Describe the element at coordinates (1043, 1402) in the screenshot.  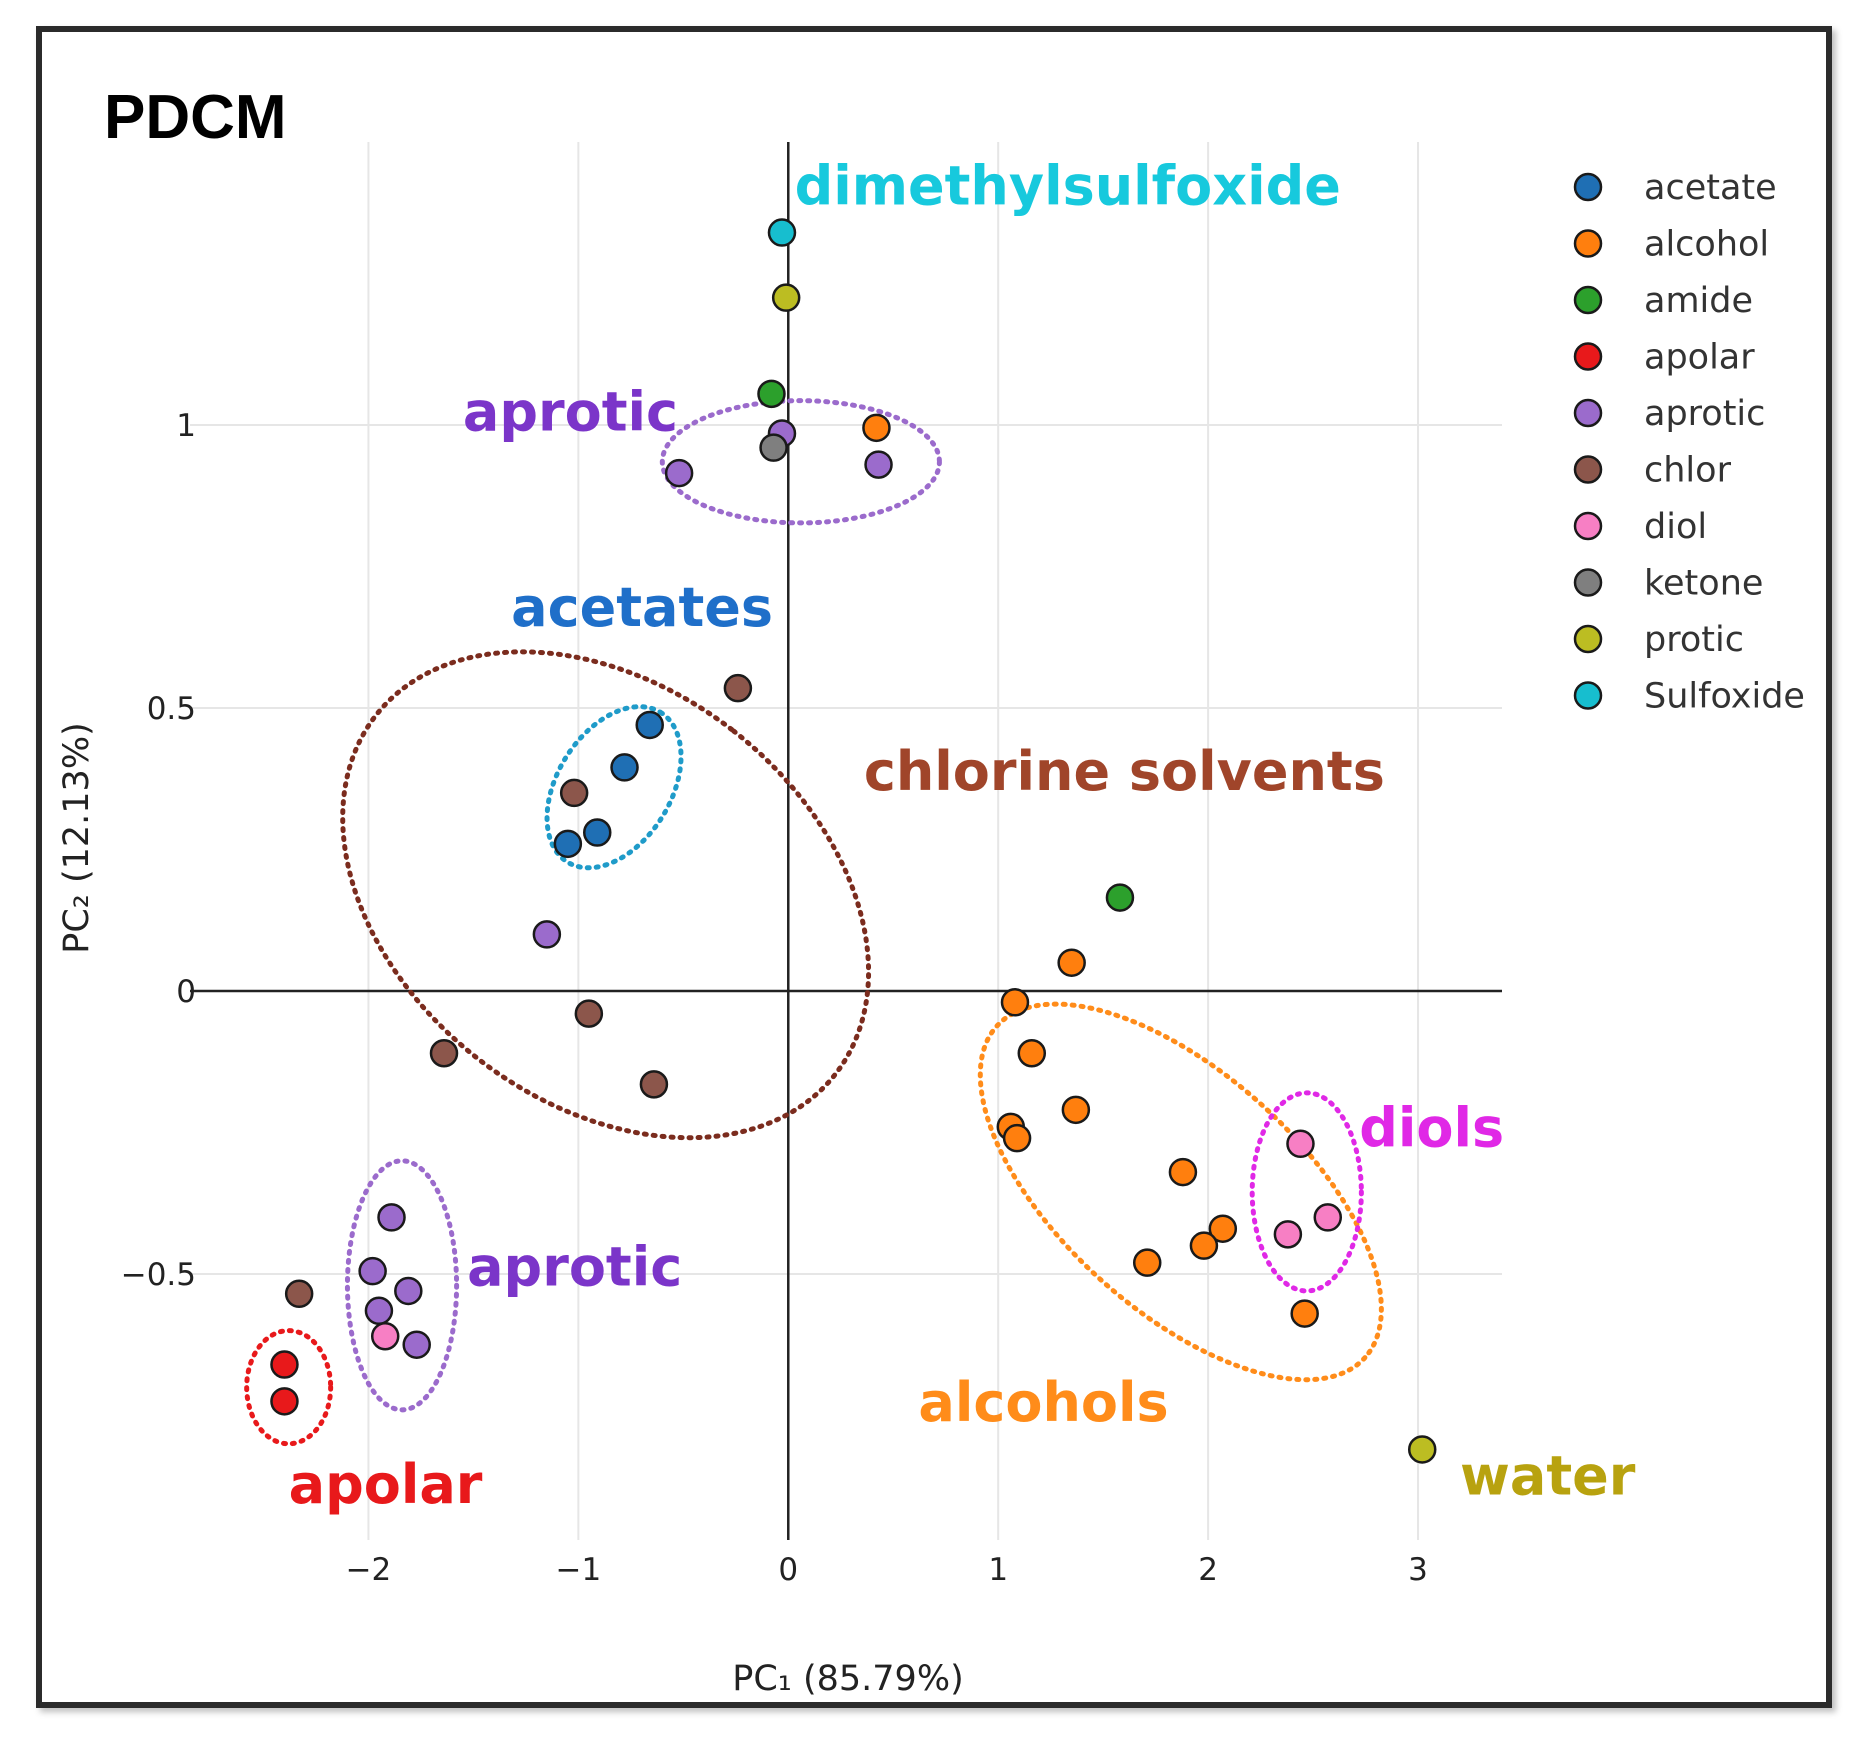
I see `alcohols-label: alcohols` at that location.